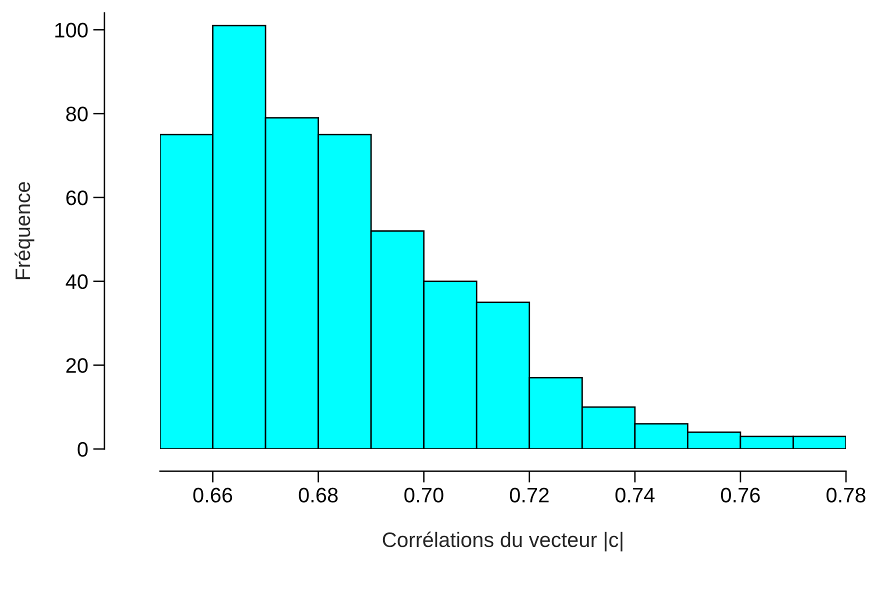  What do you see at coordinates (846, 495) in the screenshot?
I see `x-tick-label: 0.78` at bounding box center [846, 495].